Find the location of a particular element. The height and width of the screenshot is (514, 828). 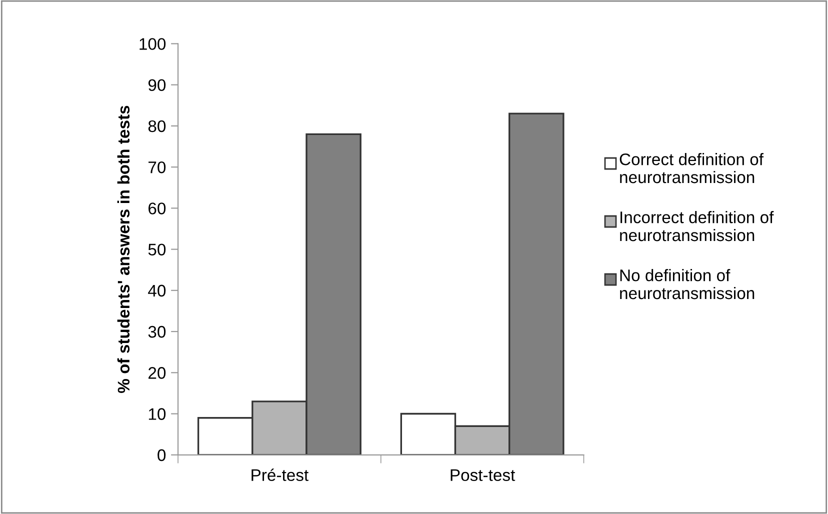

y-tick-label: 70 is located at coordinates (157, 167).